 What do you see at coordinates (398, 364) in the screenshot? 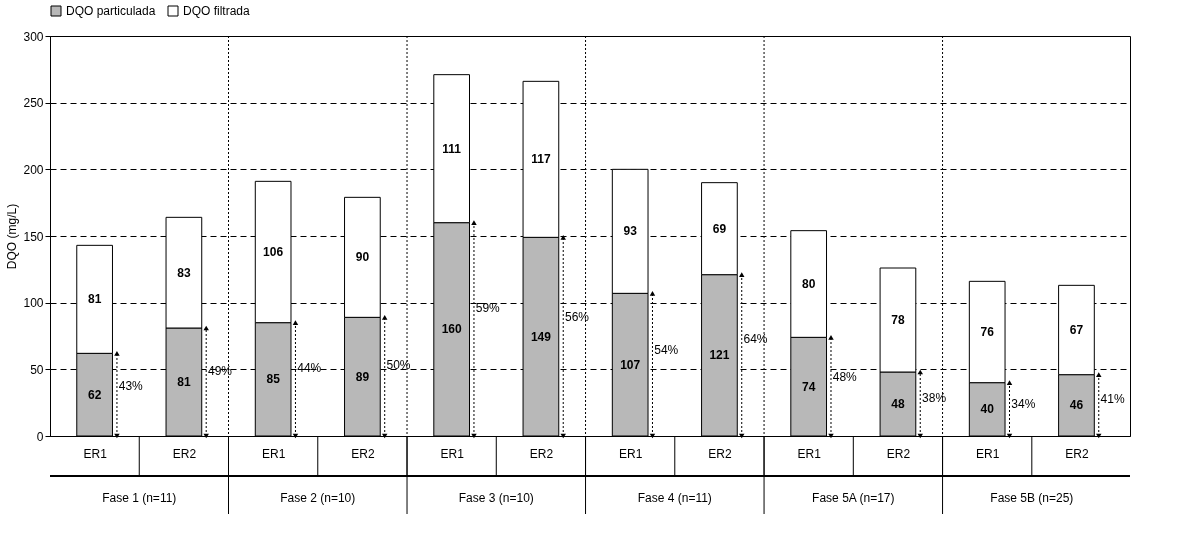
I see `annotation: 50%` at bounding box center [398, 364].